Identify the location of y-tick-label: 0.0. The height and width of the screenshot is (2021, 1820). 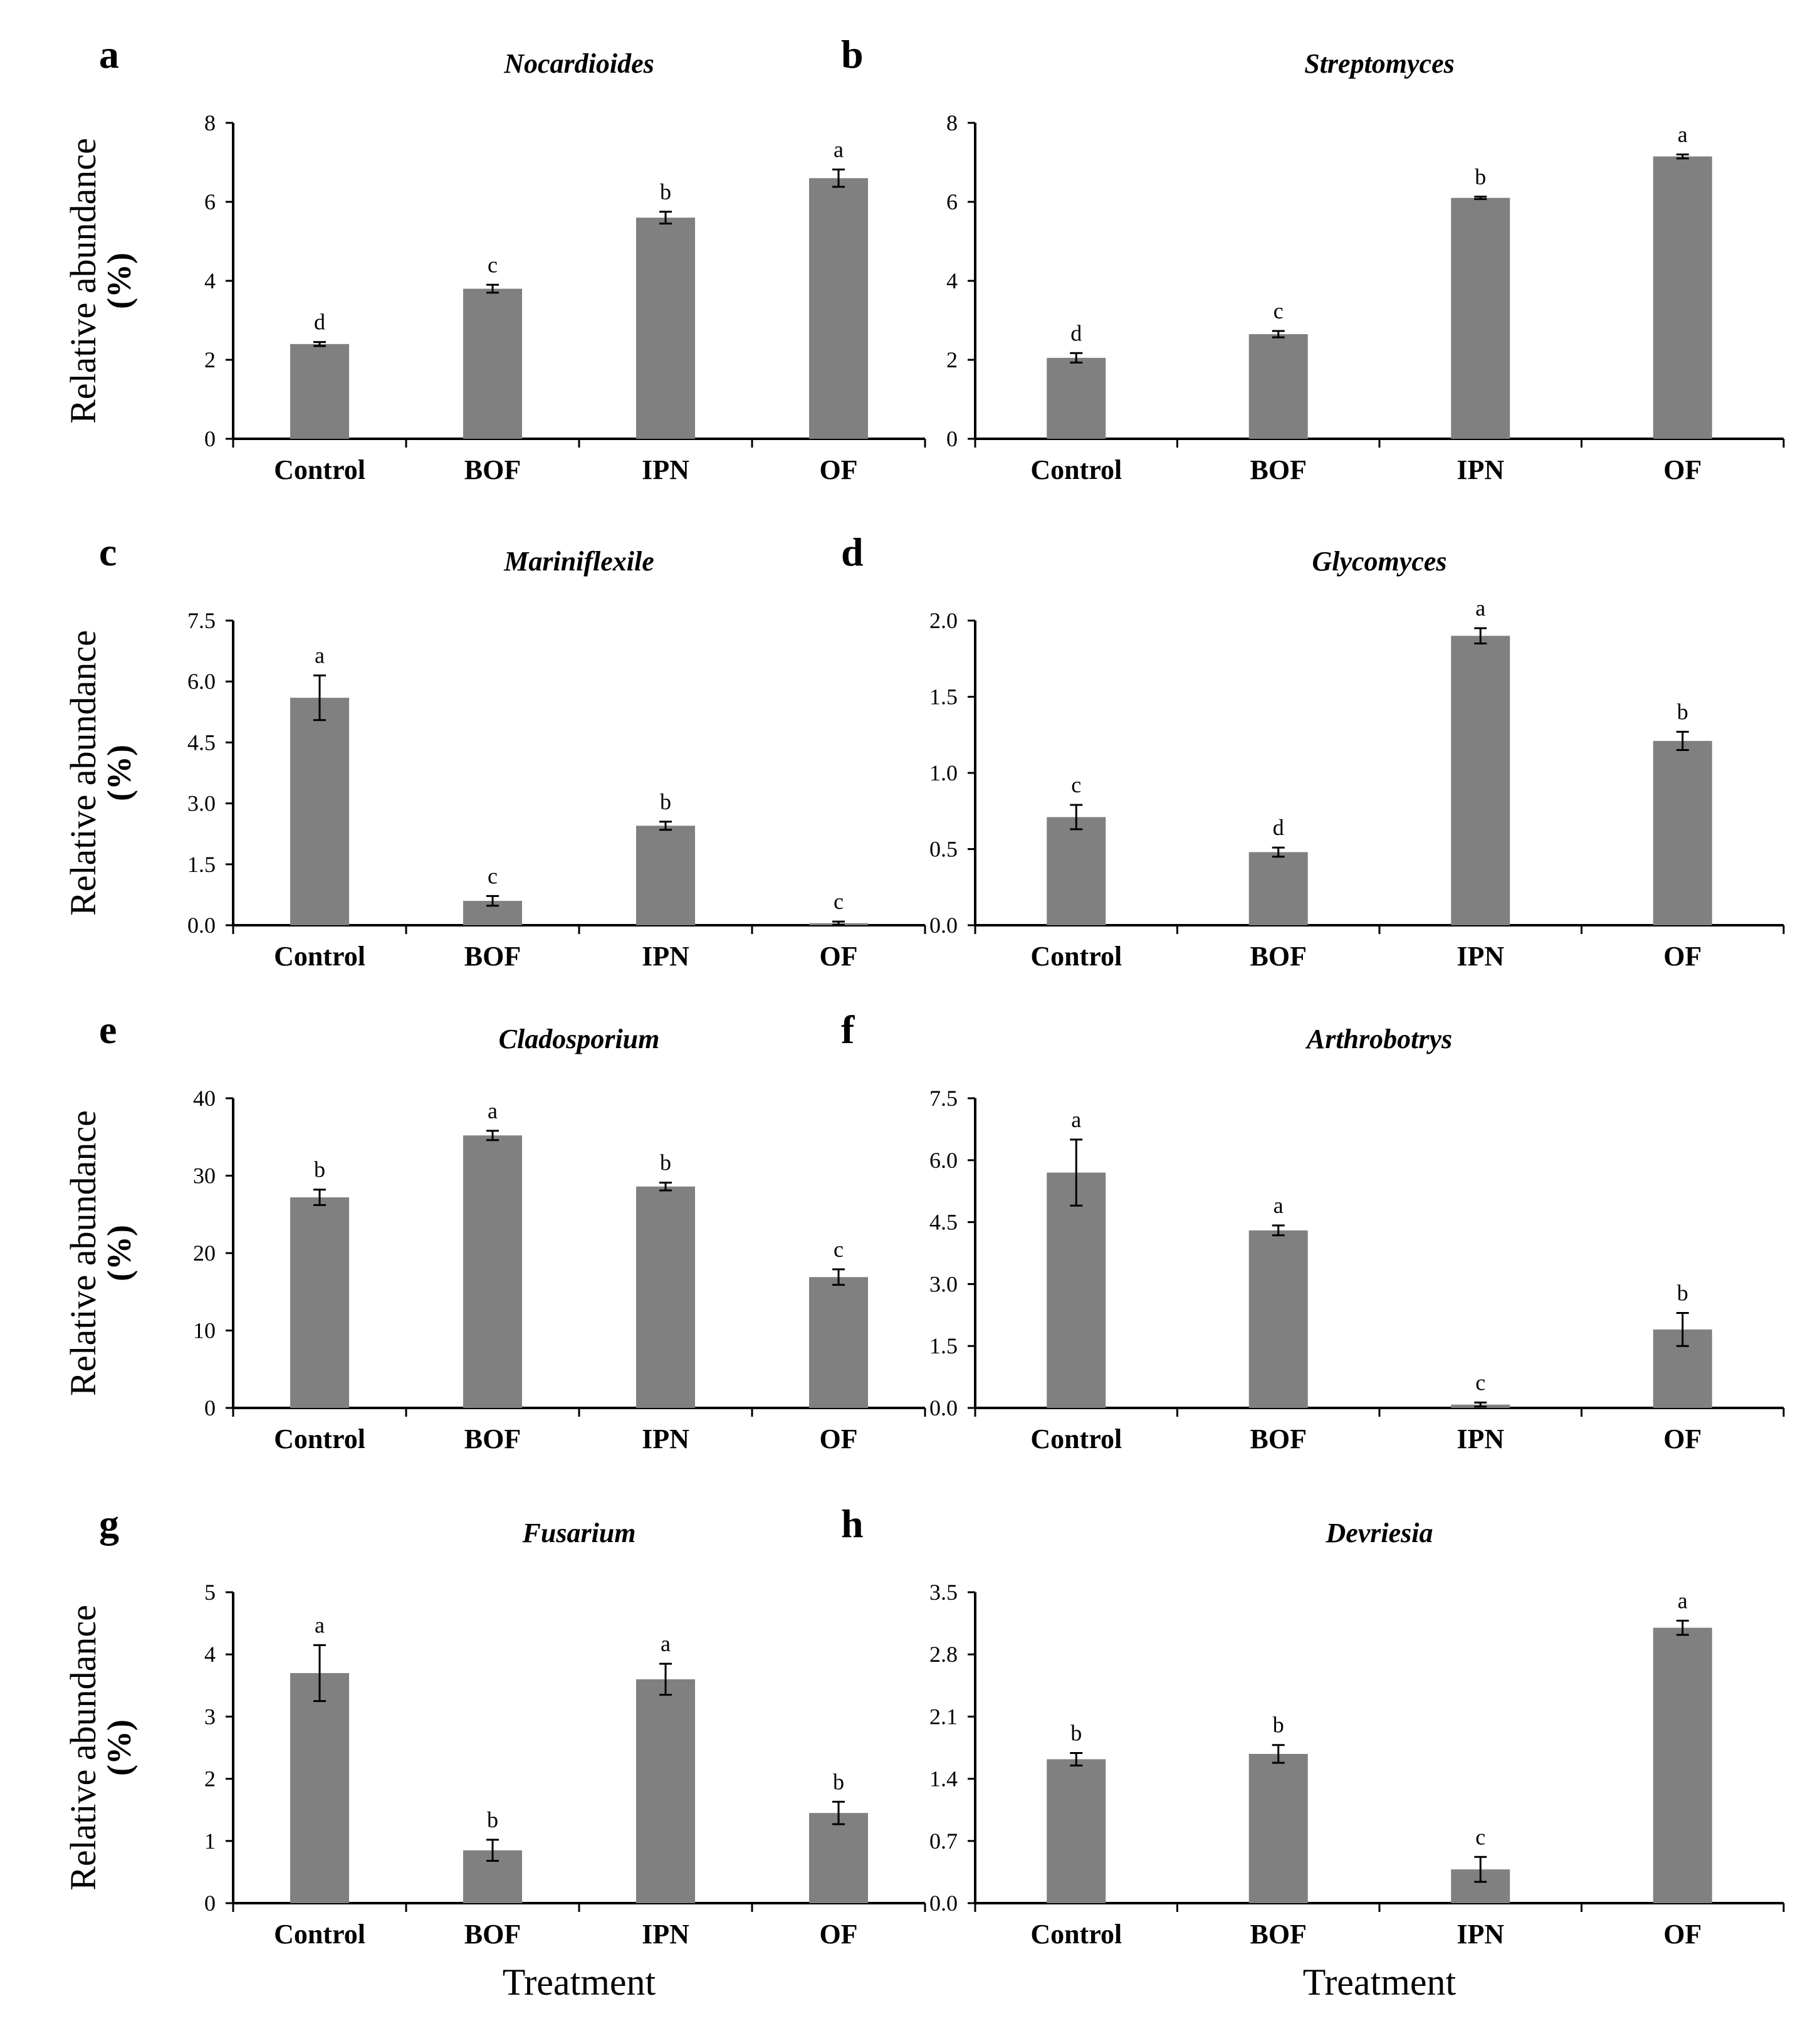
(201, 925).